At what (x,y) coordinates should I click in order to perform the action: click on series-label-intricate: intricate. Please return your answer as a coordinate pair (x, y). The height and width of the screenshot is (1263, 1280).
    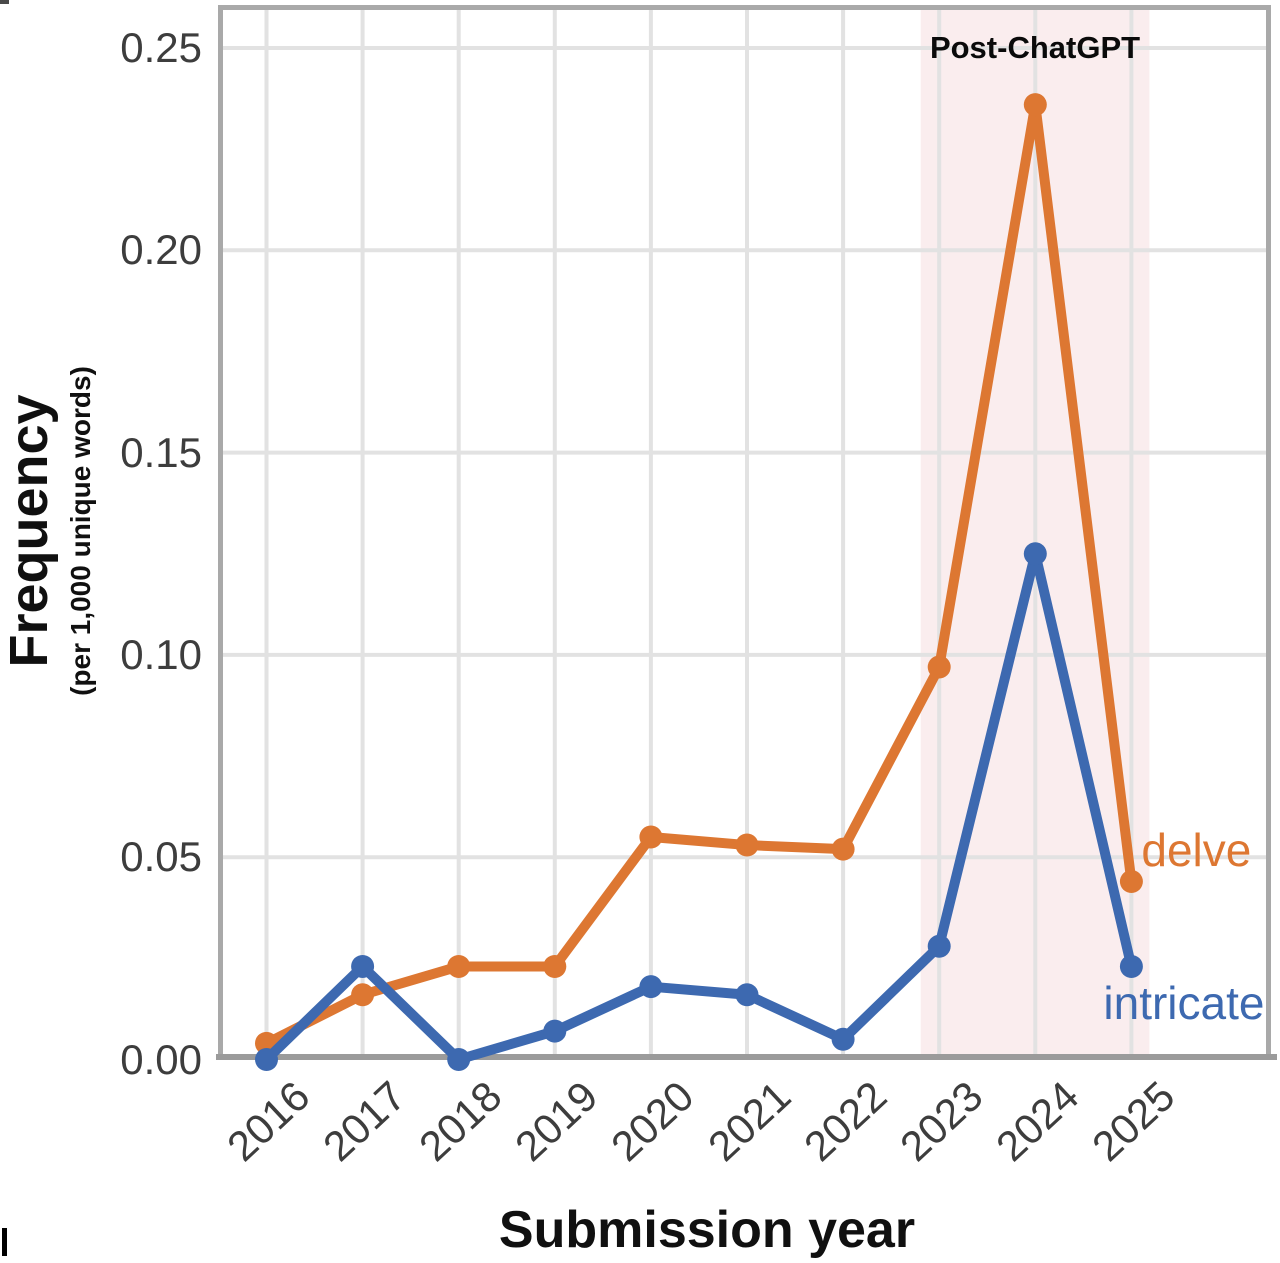
    Looking at the image, I should click on (1184, 1003).